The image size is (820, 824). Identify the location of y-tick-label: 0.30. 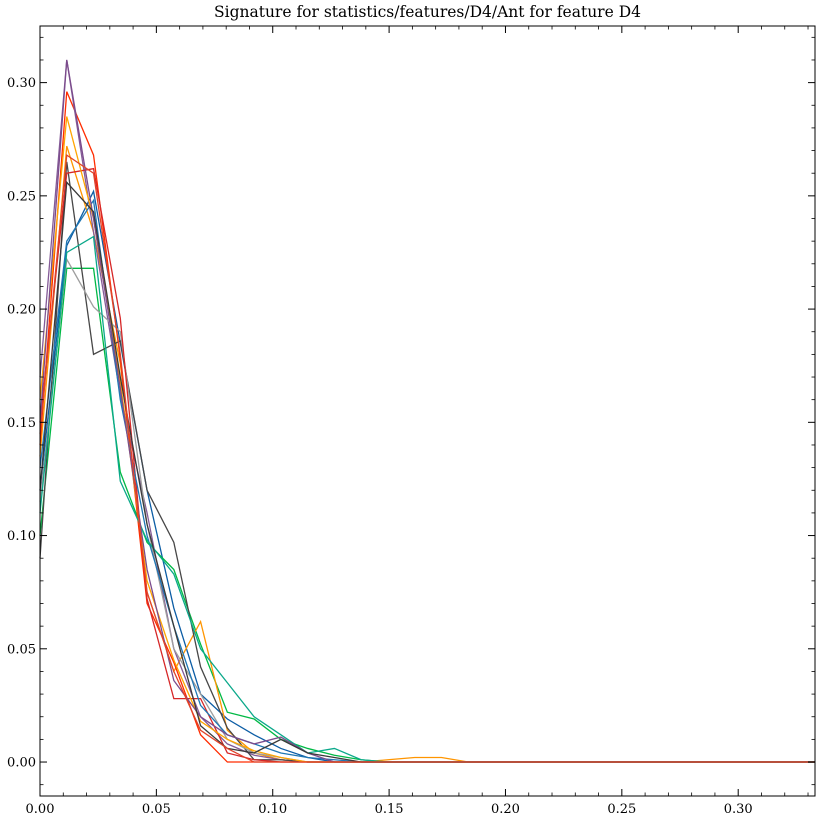
(21, 83).